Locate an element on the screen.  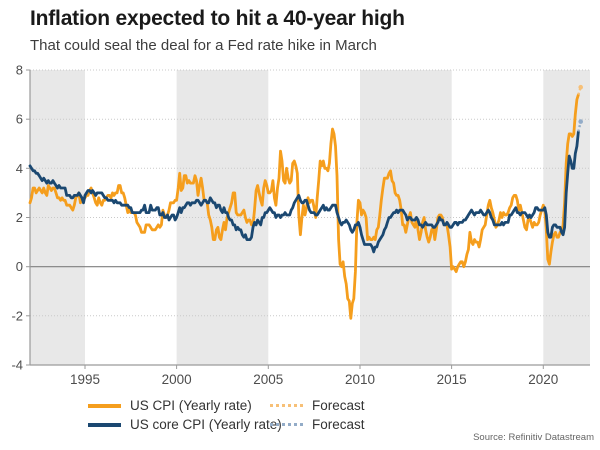
page-title: Inflation expected to hit a 40-year high is located at coordinates (217, 18).